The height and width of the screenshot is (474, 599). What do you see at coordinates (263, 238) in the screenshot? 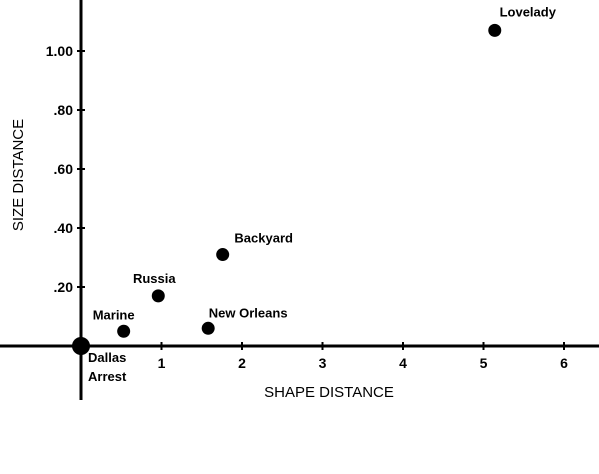
I see `point-label: Backyard` at bounding box center [263, 238].